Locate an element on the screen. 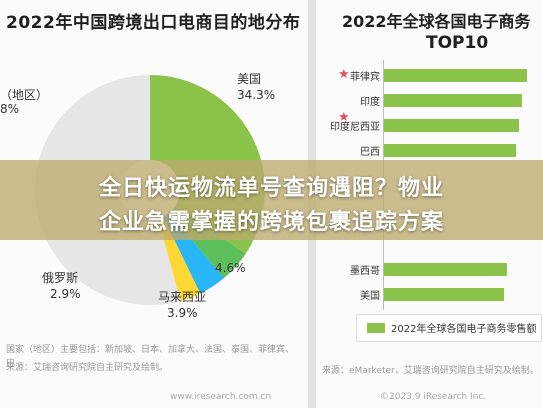  legend-swatch is located at coordinates (376, 328).